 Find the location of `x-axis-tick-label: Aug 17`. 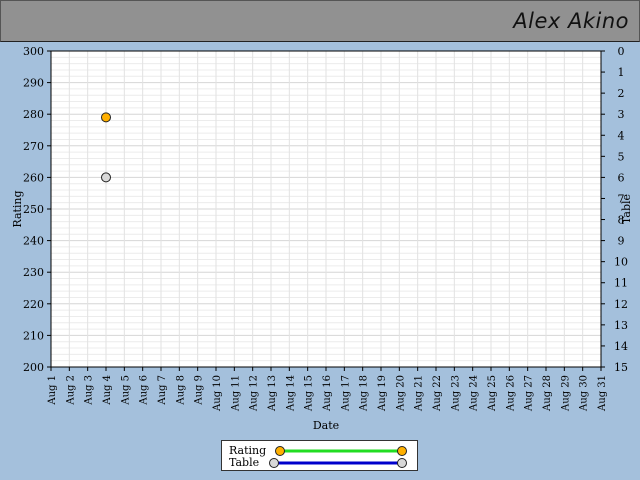

x-axis-tick-label: Aug 17 is located at coordinates (345, 393).